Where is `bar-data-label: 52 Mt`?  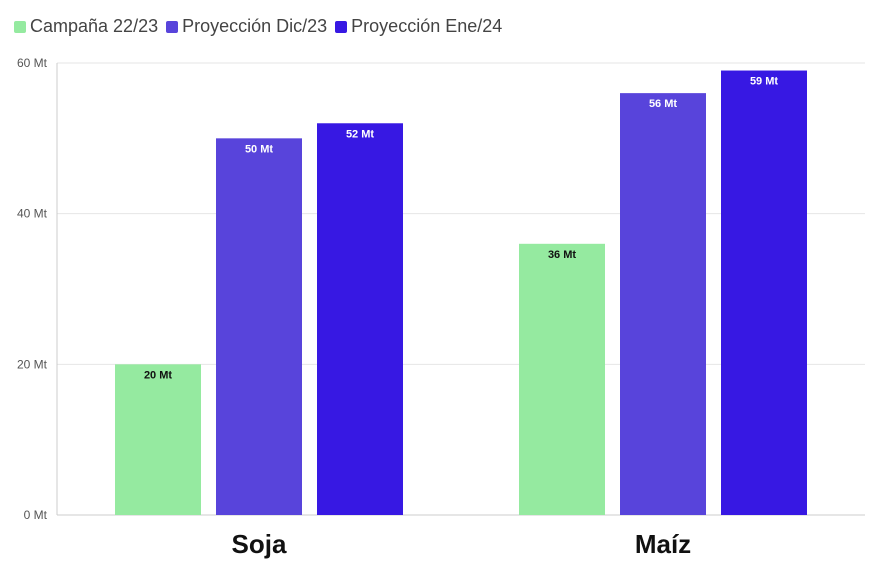 bar-data-label: 52 Mt is located at coordinates (360, 134).